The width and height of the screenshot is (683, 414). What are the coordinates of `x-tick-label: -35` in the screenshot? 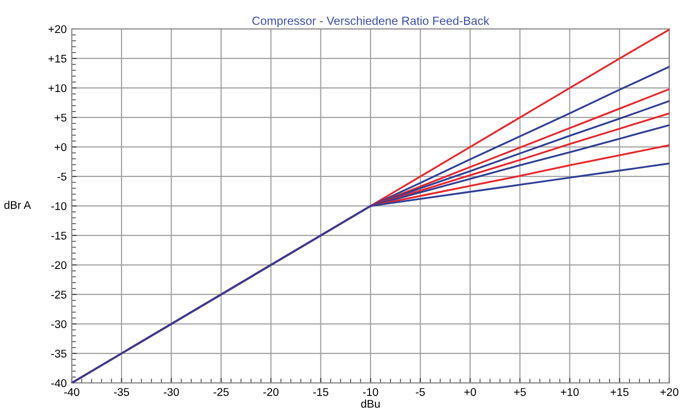 It's located at (122, 392).